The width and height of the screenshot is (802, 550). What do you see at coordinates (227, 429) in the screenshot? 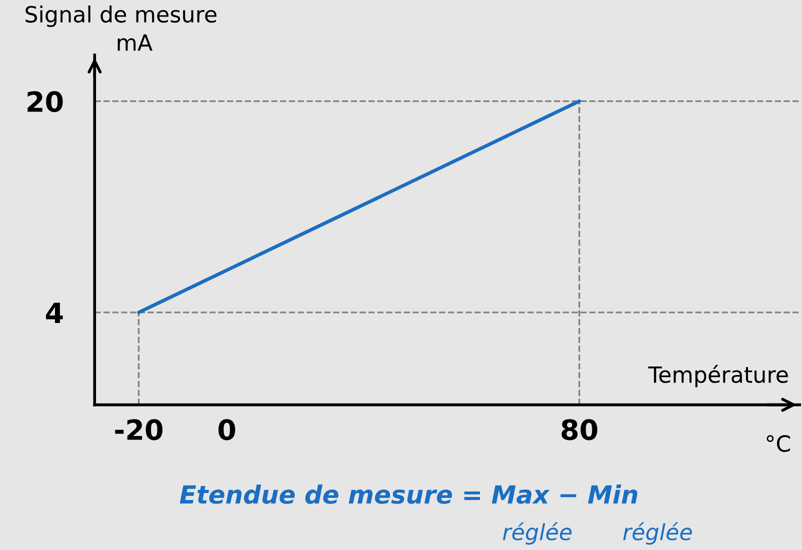
I see `x-tick-label: 0` at bounding box center [227, 429].